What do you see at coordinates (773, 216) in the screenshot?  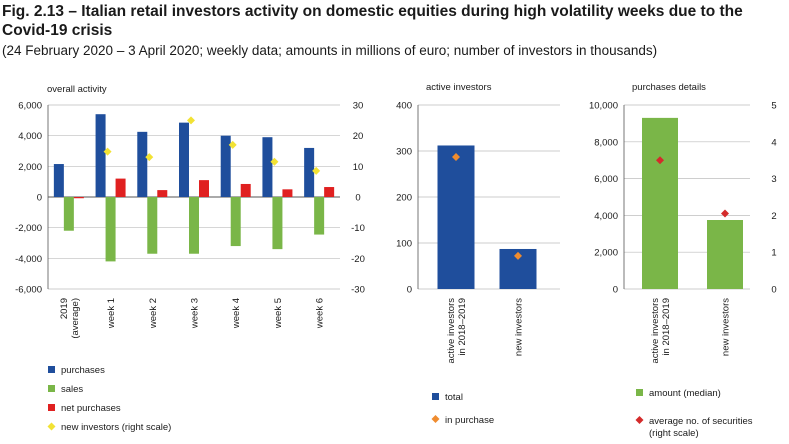 I see `purchases-y2tick-label: 2` at bounding box center [773, 216].